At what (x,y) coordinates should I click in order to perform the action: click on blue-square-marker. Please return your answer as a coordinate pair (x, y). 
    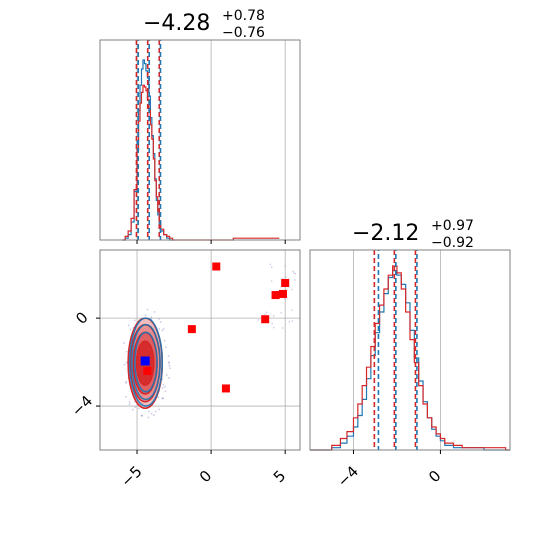
    Looking at the image, I should click on (145, 361).